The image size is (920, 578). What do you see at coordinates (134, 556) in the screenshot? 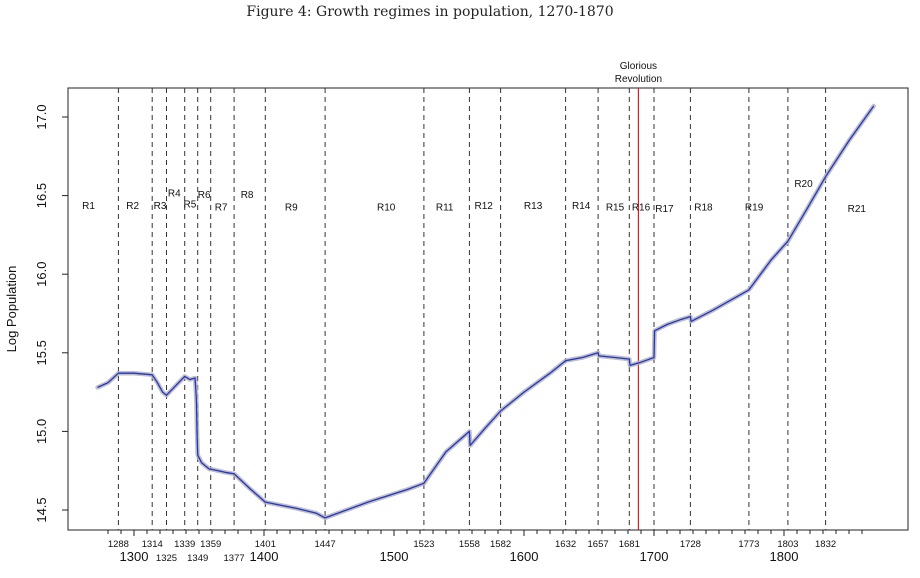
I see `x-major-label-1300: 1300` at bounding box center [134, 556].